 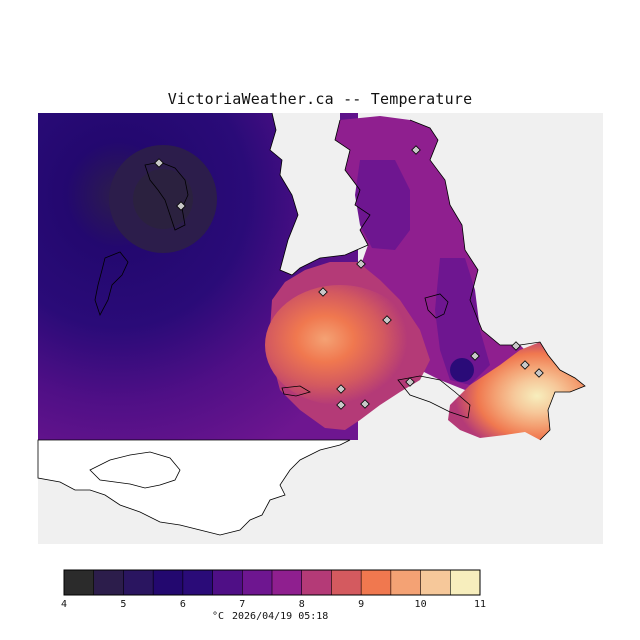 What do you see at coordinates (111, 284) in the screenshot?
I see `island-west-small` at bounding box center [111, 284].